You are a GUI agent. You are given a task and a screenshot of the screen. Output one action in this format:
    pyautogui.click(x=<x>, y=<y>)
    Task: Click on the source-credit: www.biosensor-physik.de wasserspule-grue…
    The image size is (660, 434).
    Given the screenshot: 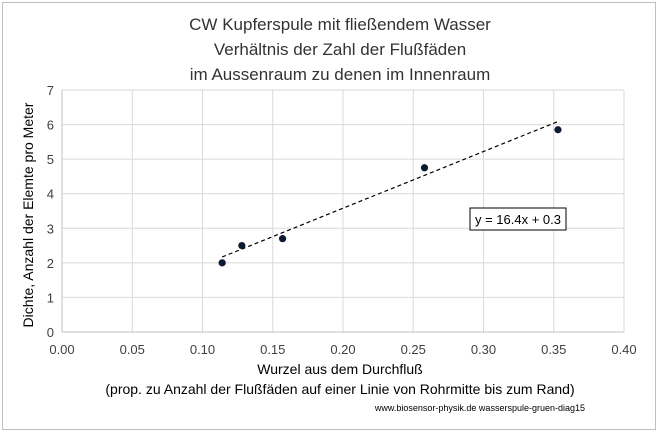 What is the action you would take?
    pyautogui.click(x=479, y=408)
    